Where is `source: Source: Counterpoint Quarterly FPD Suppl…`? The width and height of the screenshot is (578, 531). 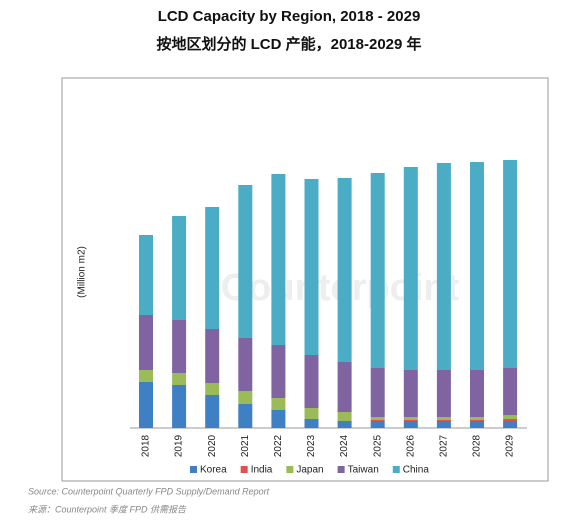
source: Source: Counterpoint Quarterly FPD Suppl… is located at coordinates (149, 491).